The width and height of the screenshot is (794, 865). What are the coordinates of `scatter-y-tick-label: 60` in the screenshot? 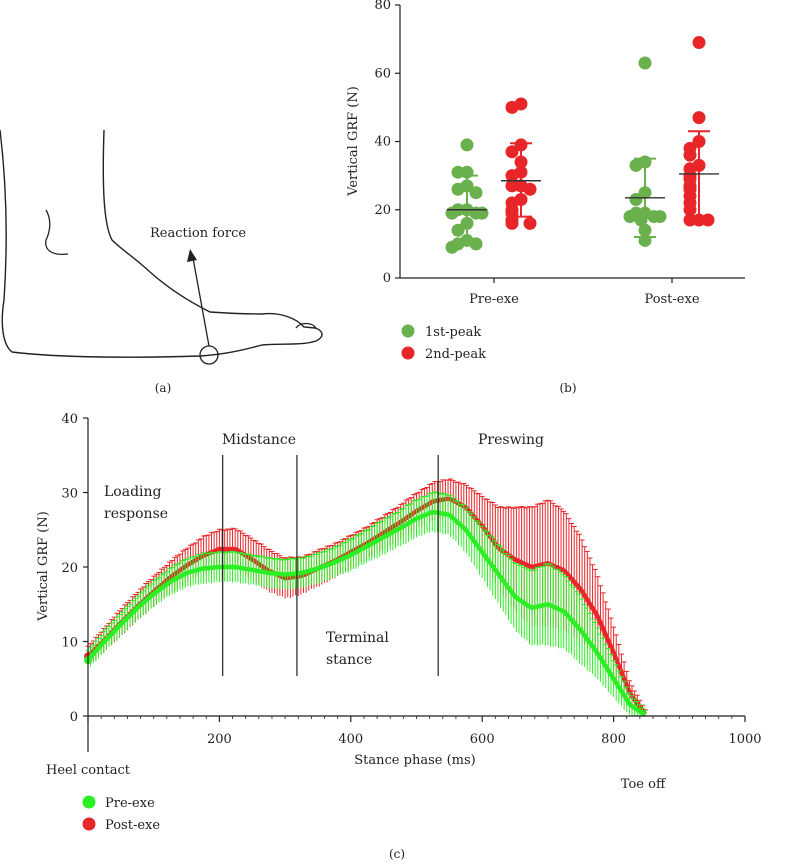 It's located at (382, 73).